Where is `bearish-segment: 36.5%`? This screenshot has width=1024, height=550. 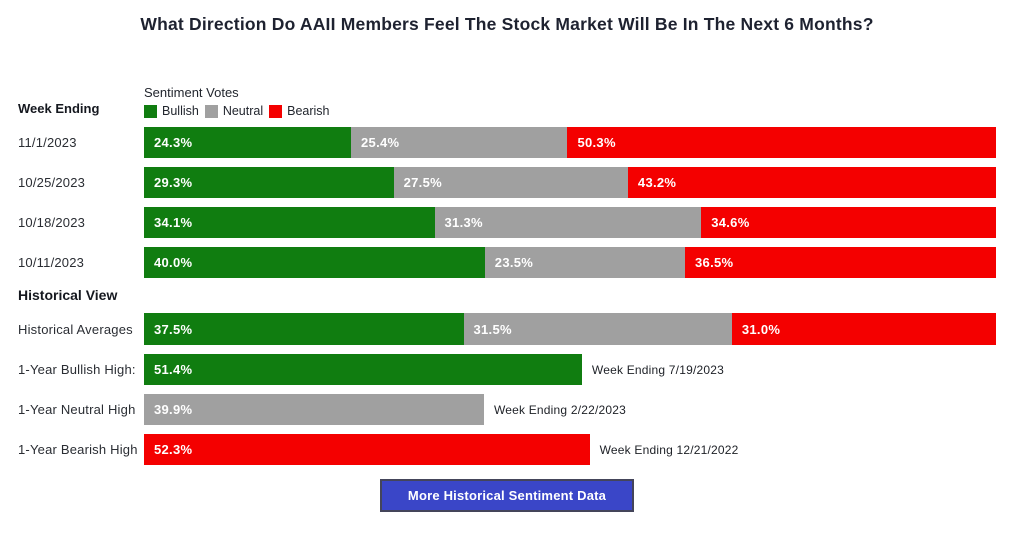
bearish-segment: 36.5% is located at coordinates (840, 262).